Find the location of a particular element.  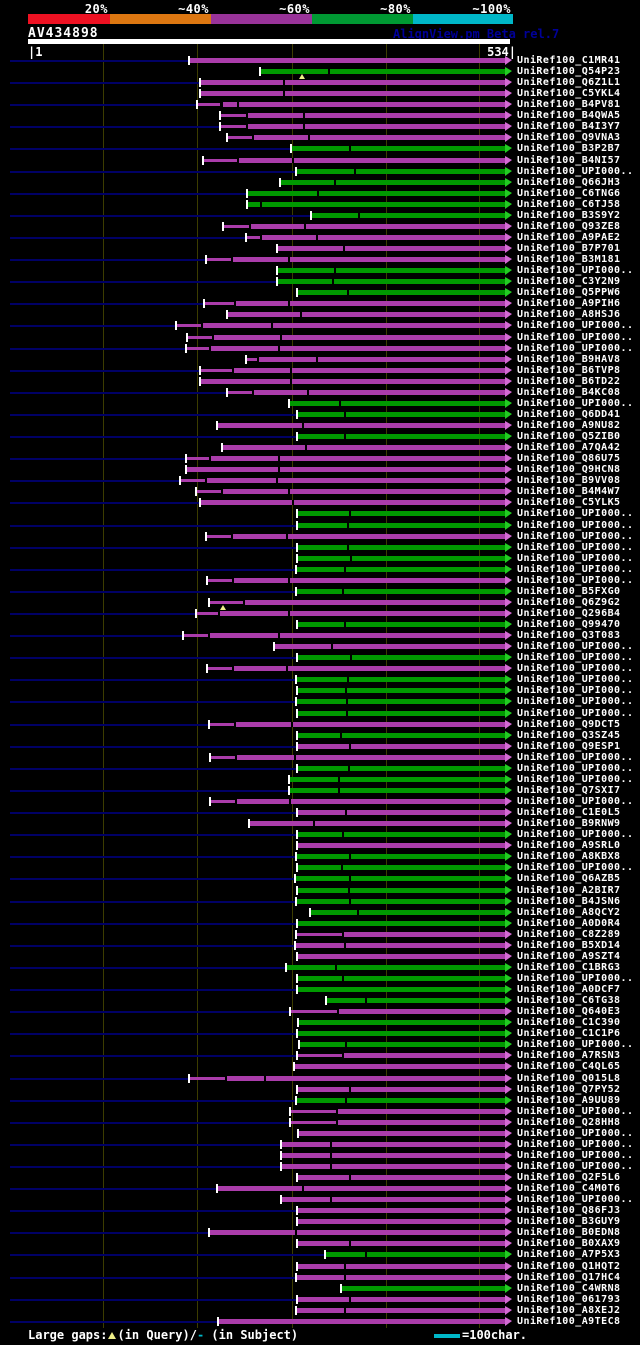

hit-label: UniRef100_B5FXG0 is located at coordinates (569, 591).